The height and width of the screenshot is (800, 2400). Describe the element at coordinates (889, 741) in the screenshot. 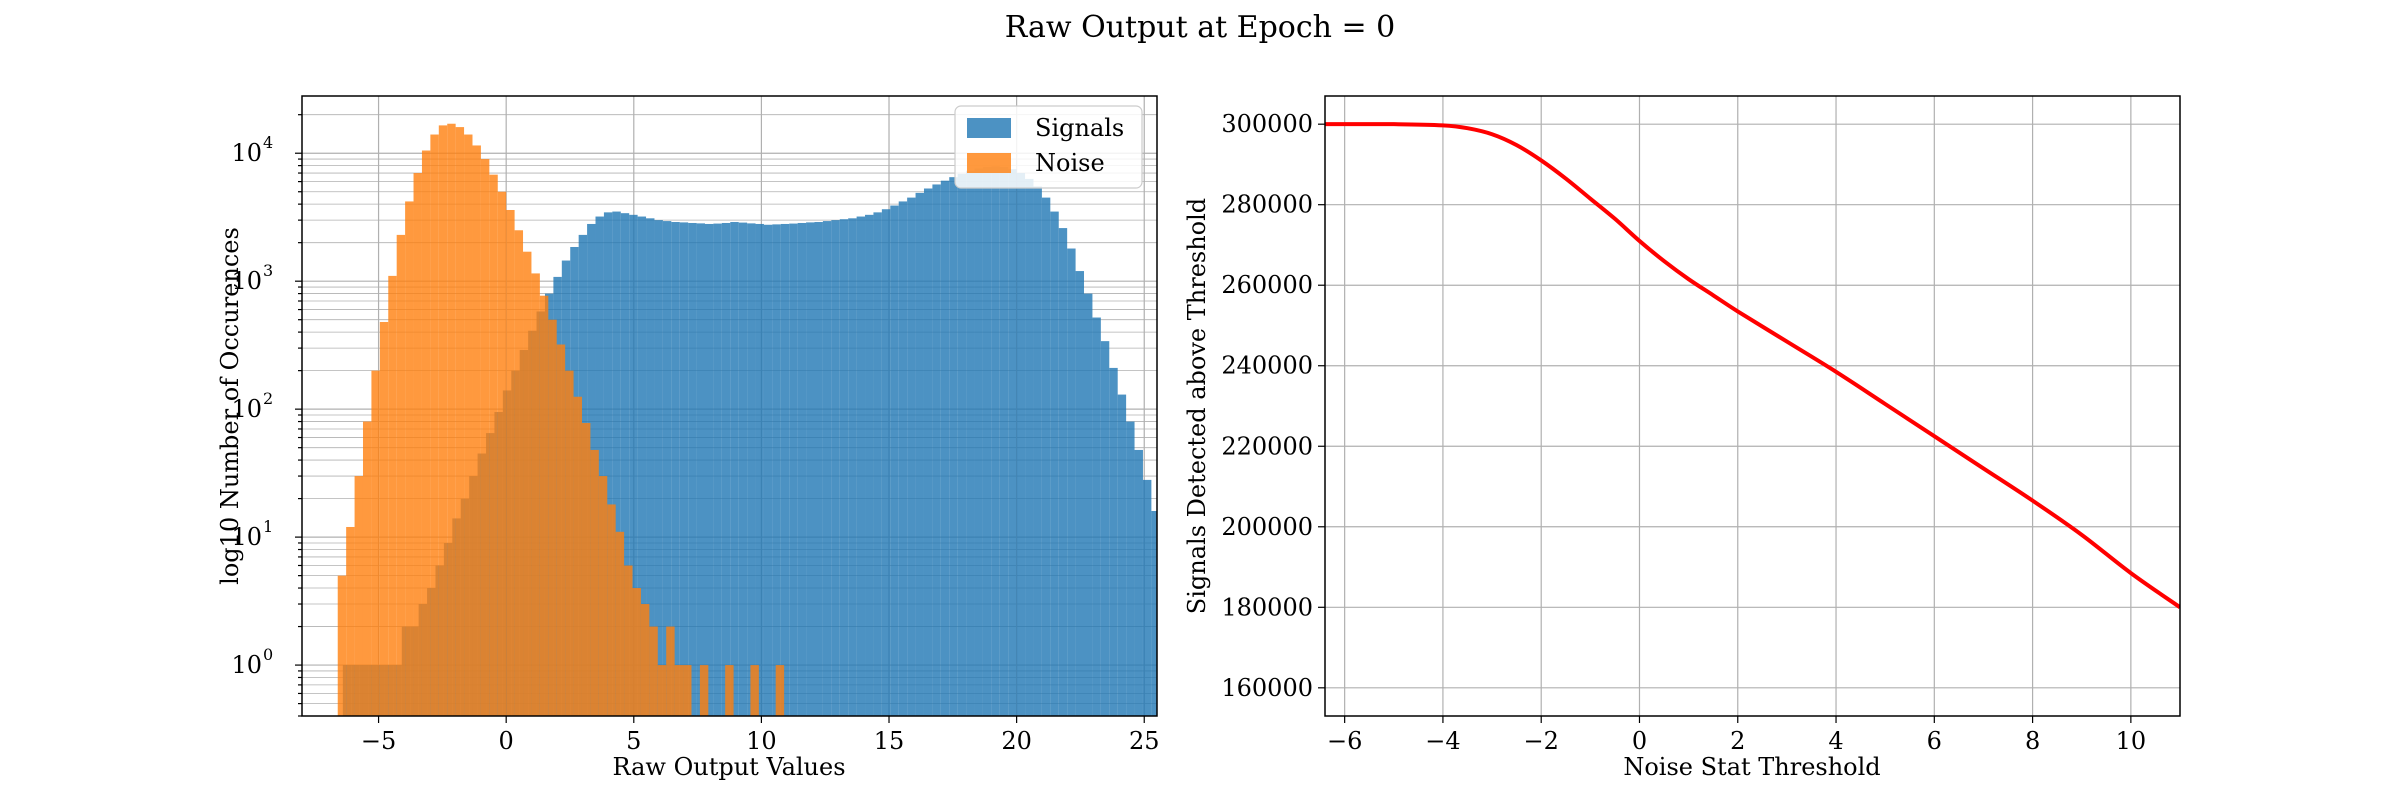

I see `x-tick-label: 15` at that location.